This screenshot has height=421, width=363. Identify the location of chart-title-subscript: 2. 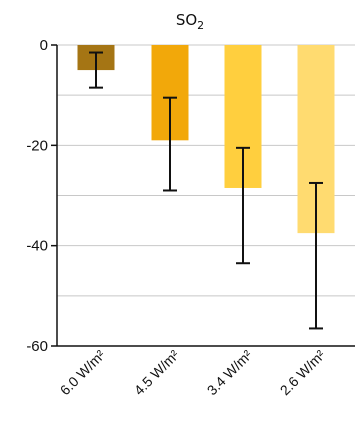
(200, 25).